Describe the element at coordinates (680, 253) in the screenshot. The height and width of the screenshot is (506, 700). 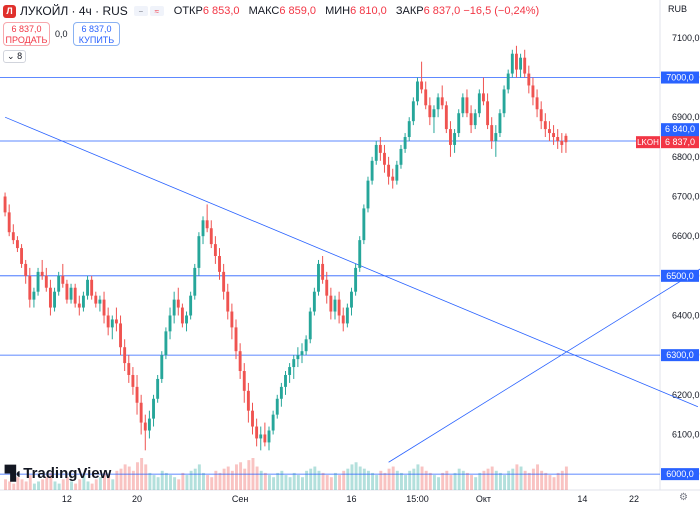
I see `price-axis-panel` at that location.